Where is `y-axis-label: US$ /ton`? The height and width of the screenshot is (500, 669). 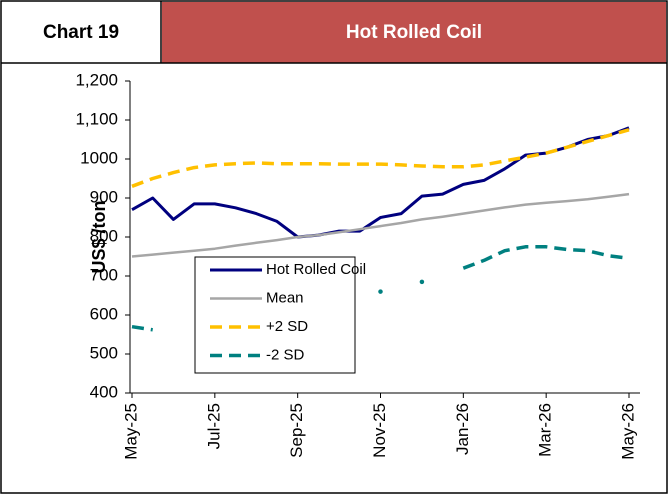
y-axis-label: US$ /ton is located at coordinates (99, 236).